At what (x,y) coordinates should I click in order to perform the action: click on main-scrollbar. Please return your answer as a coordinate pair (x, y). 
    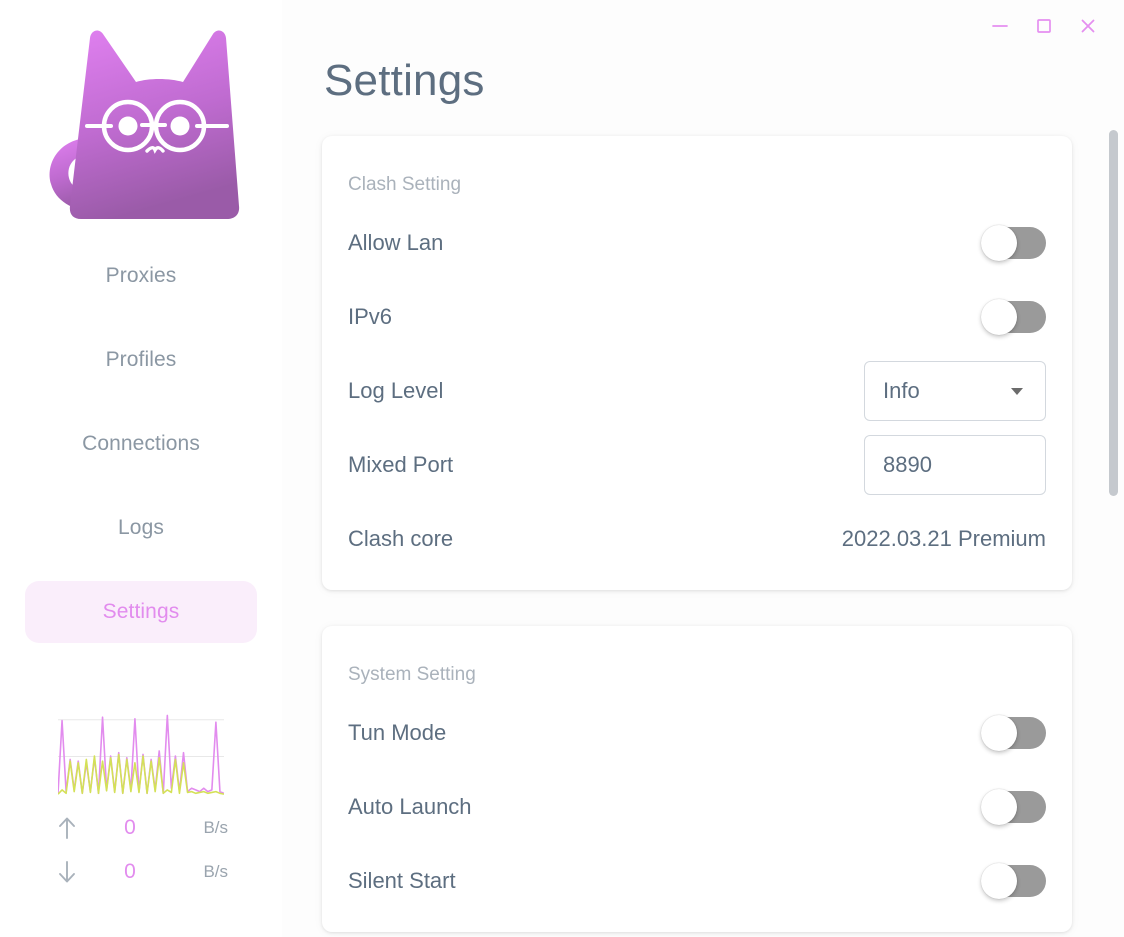
    Looking at the image, I should click on (1113, 468).